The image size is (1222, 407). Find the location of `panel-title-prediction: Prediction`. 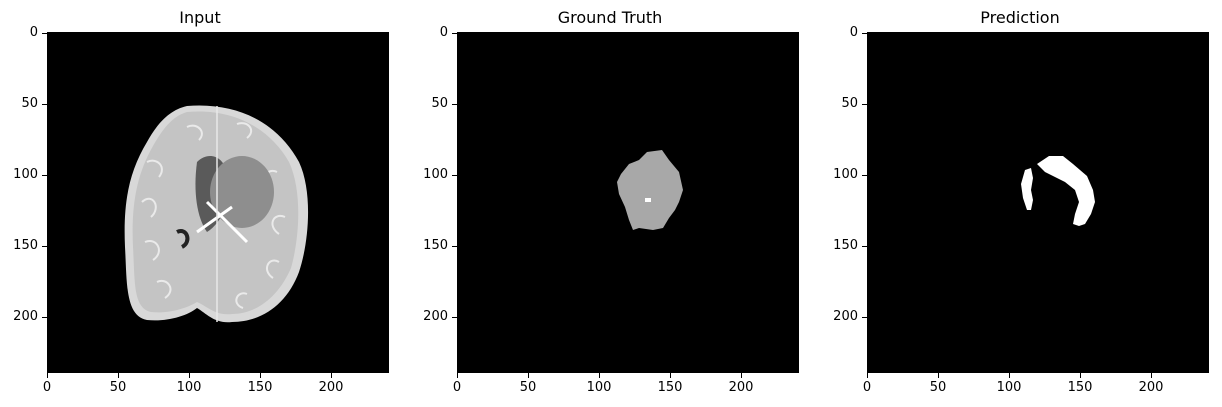

panel-title-prediction: Prediction is located at coordinates (1020, 17).